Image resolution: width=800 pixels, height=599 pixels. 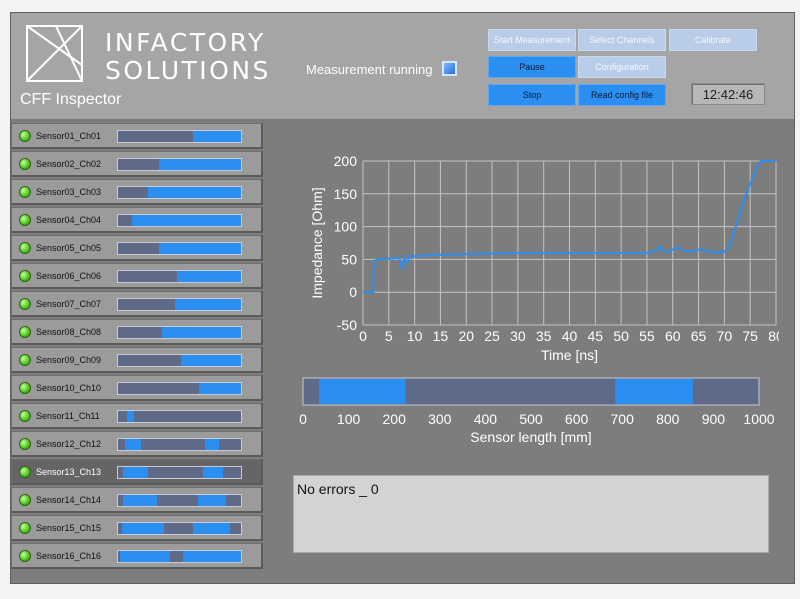 I want to click on sensor-row: Sensor12_Ch12, so click(x=137, y=444).